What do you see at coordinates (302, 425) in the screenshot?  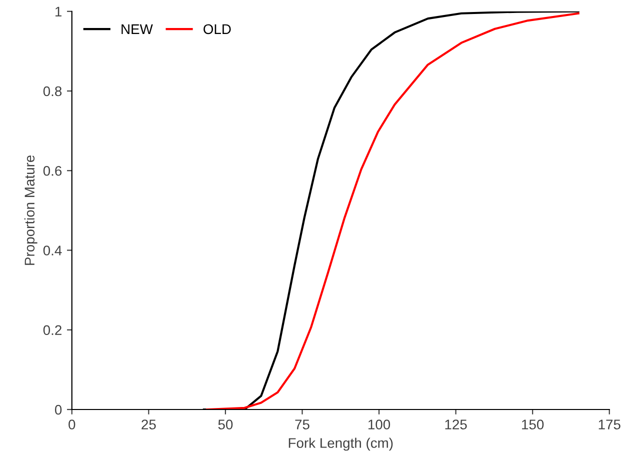 I see `x-tick-label: 75` at bounding box center [302, 425].